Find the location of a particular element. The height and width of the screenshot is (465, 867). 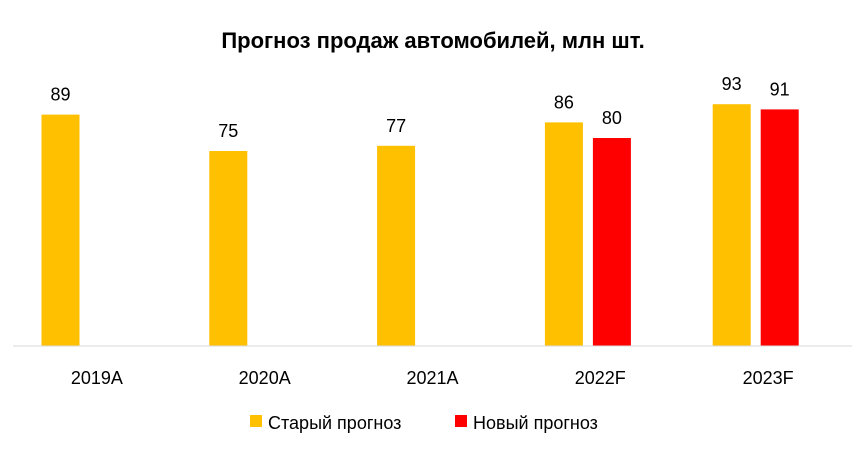

chart-title: Прогноз продаж автомобилей, млн шт. is located at coordinates (432, 40).